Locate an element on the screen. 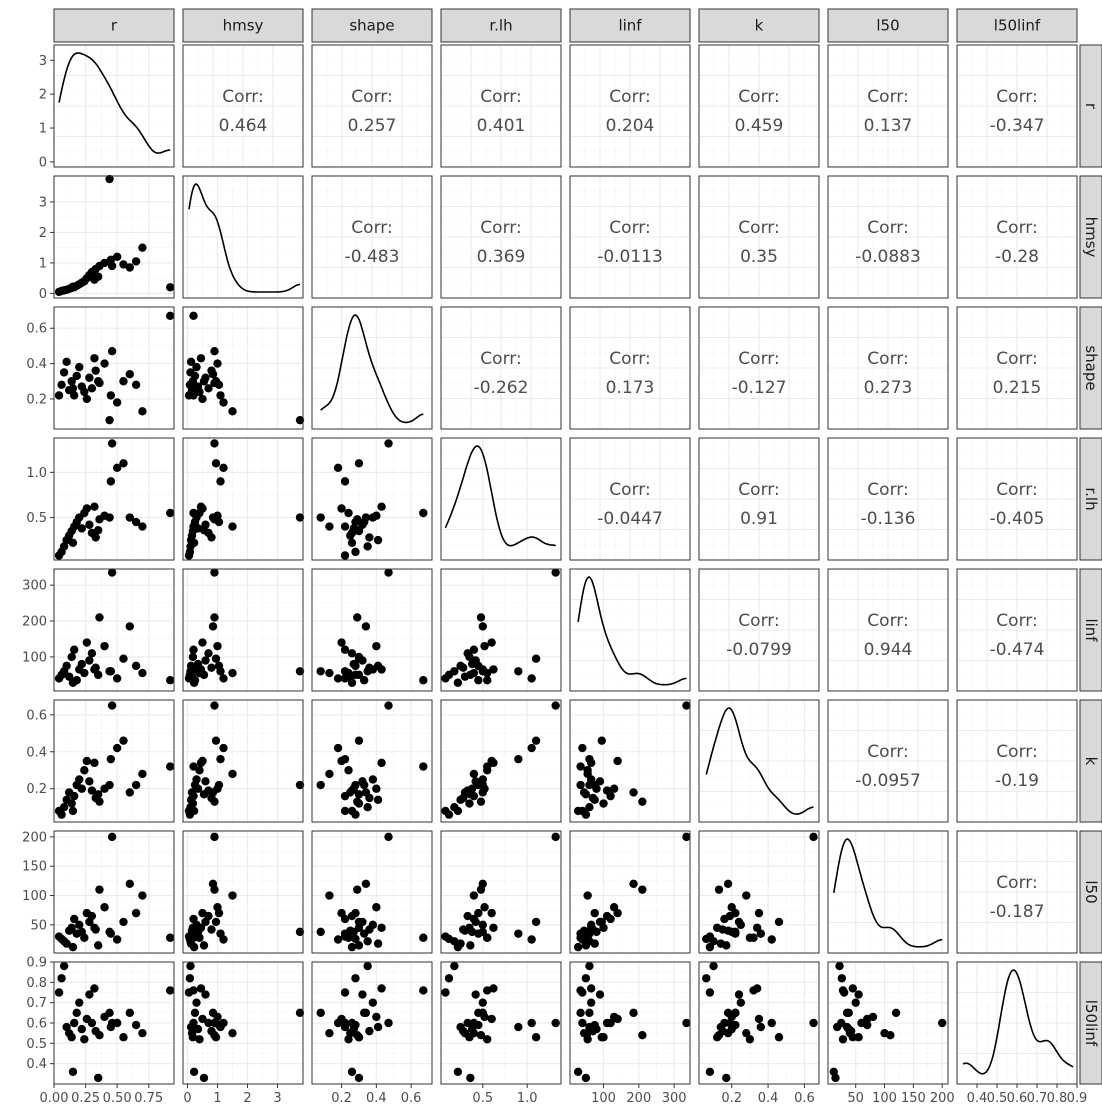  corr-value: -0.19 is located at coordinates (1017, 781).